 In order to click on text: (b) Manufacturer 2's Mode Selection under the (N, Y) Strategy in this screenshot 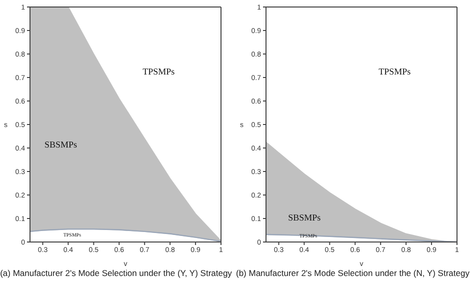, I will do `click(353, 273)`.